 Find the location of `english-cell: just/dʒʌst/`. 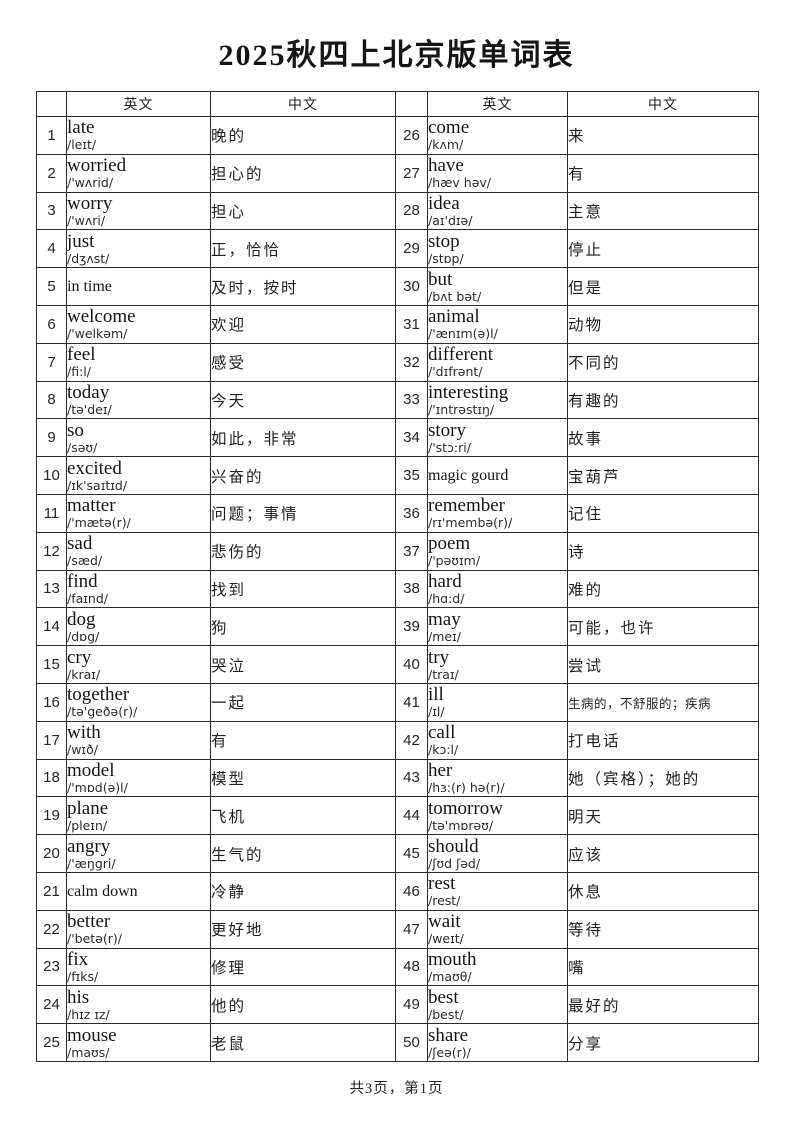

english-cell: just/dʒʌst/ is located at coordinates (138, 249).